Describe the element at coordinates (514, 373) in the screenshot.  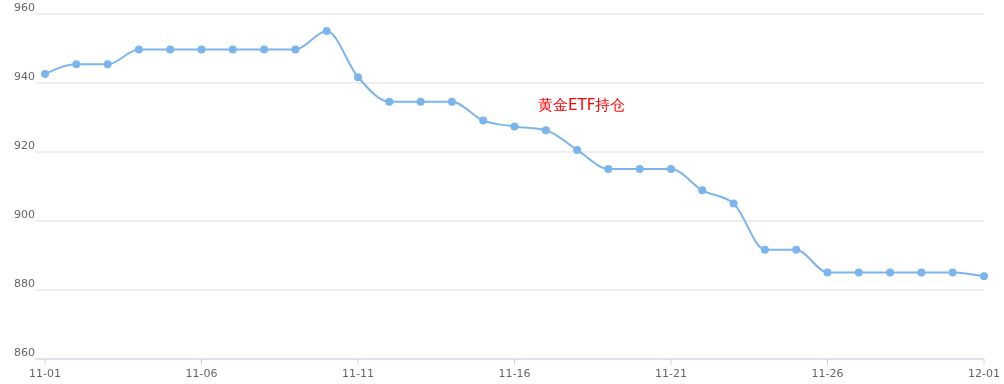
I see `x-tick-label: 11-16` at that location.